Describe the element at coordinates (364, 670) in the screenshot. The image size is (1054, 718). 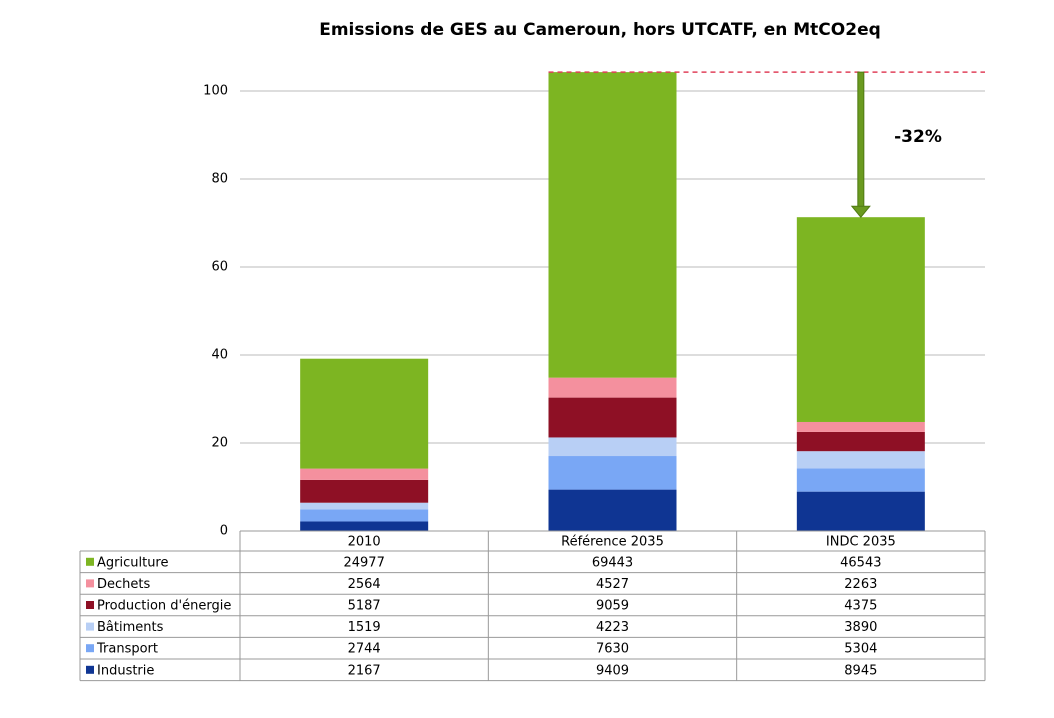
I see `table-value: 2167` at that location.